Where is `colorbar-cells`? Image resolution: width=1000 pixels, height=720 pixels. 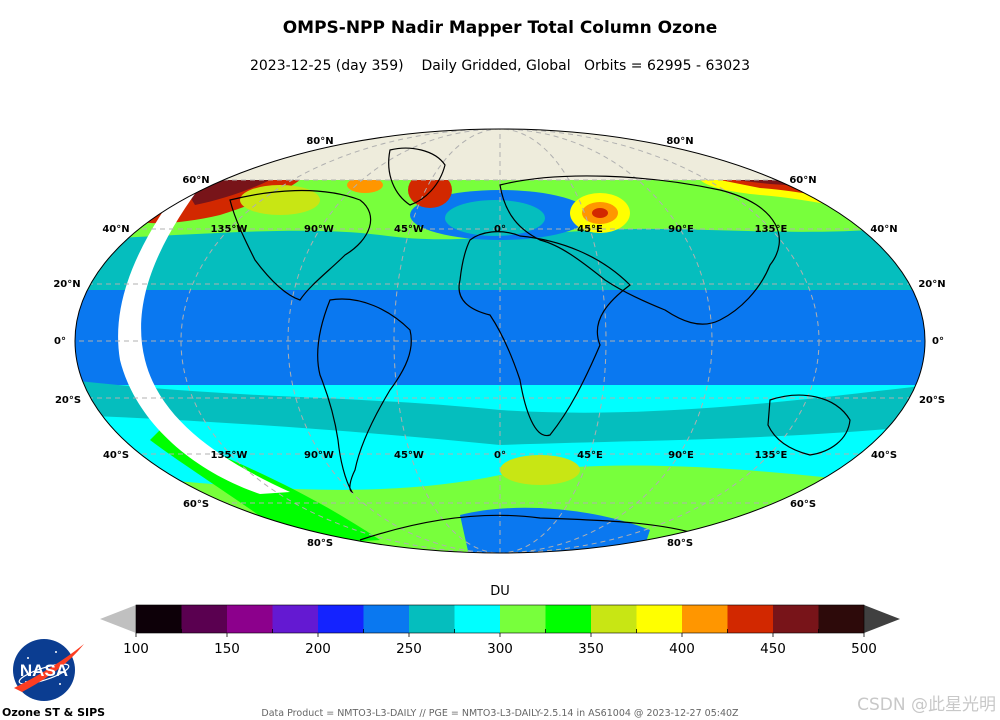 colorbar-cells is located at coordinates (500, 619).